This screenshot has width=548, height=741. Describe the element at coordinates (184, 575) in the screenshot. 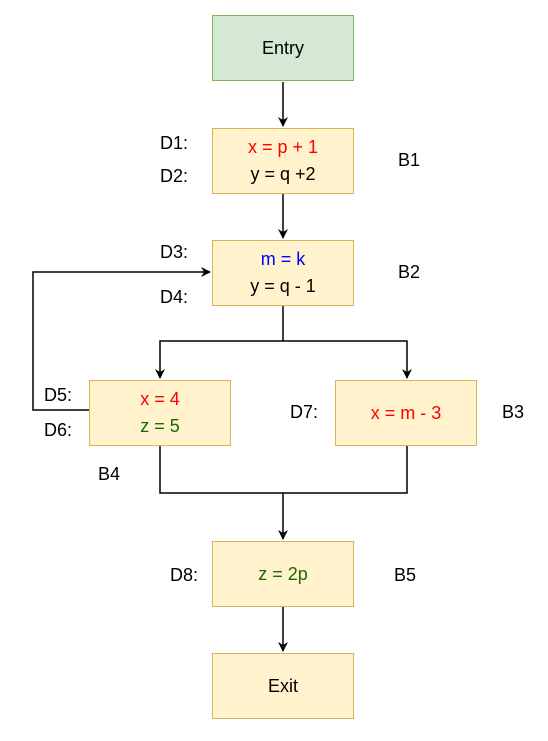

I see `def-label-d8: D8:` at that location.